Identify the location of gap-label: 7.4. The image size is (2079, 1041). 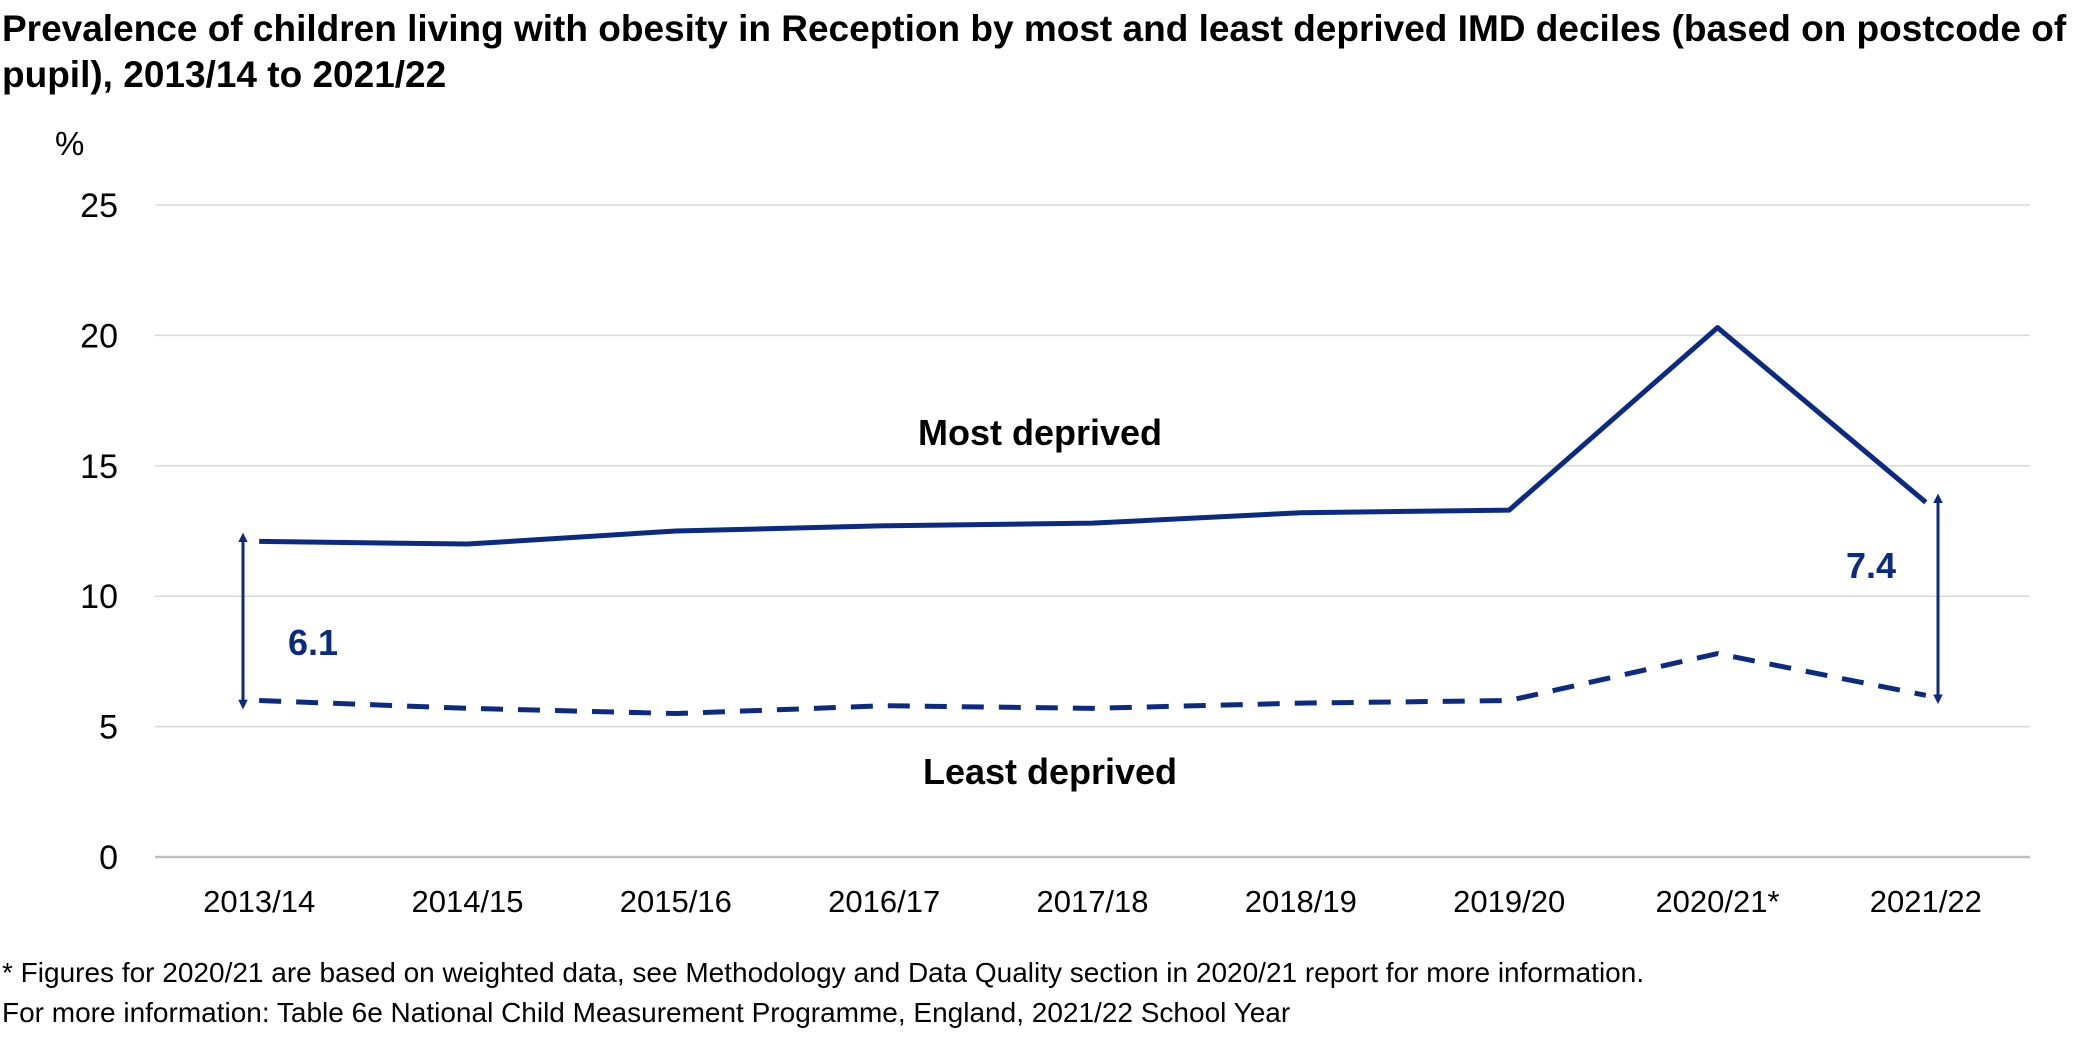
(1871, 565).